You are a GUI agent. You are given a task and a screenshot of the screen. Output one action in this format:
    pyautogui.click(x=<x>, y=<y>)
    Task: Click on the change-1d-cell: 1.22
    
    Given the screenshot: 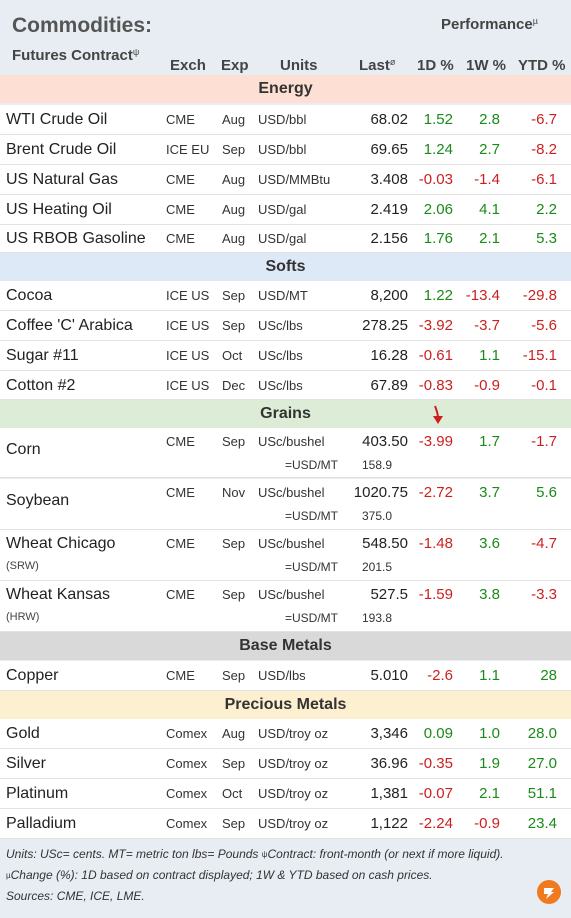 What is the action you would take?
    pyautogui.click(x=438, y=295)
    